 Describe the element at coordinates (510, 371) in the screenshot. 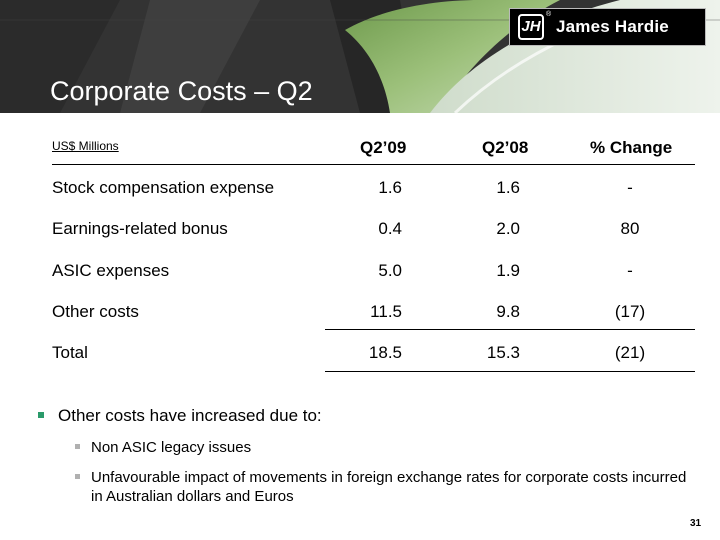

I see `total-rule` at that location.